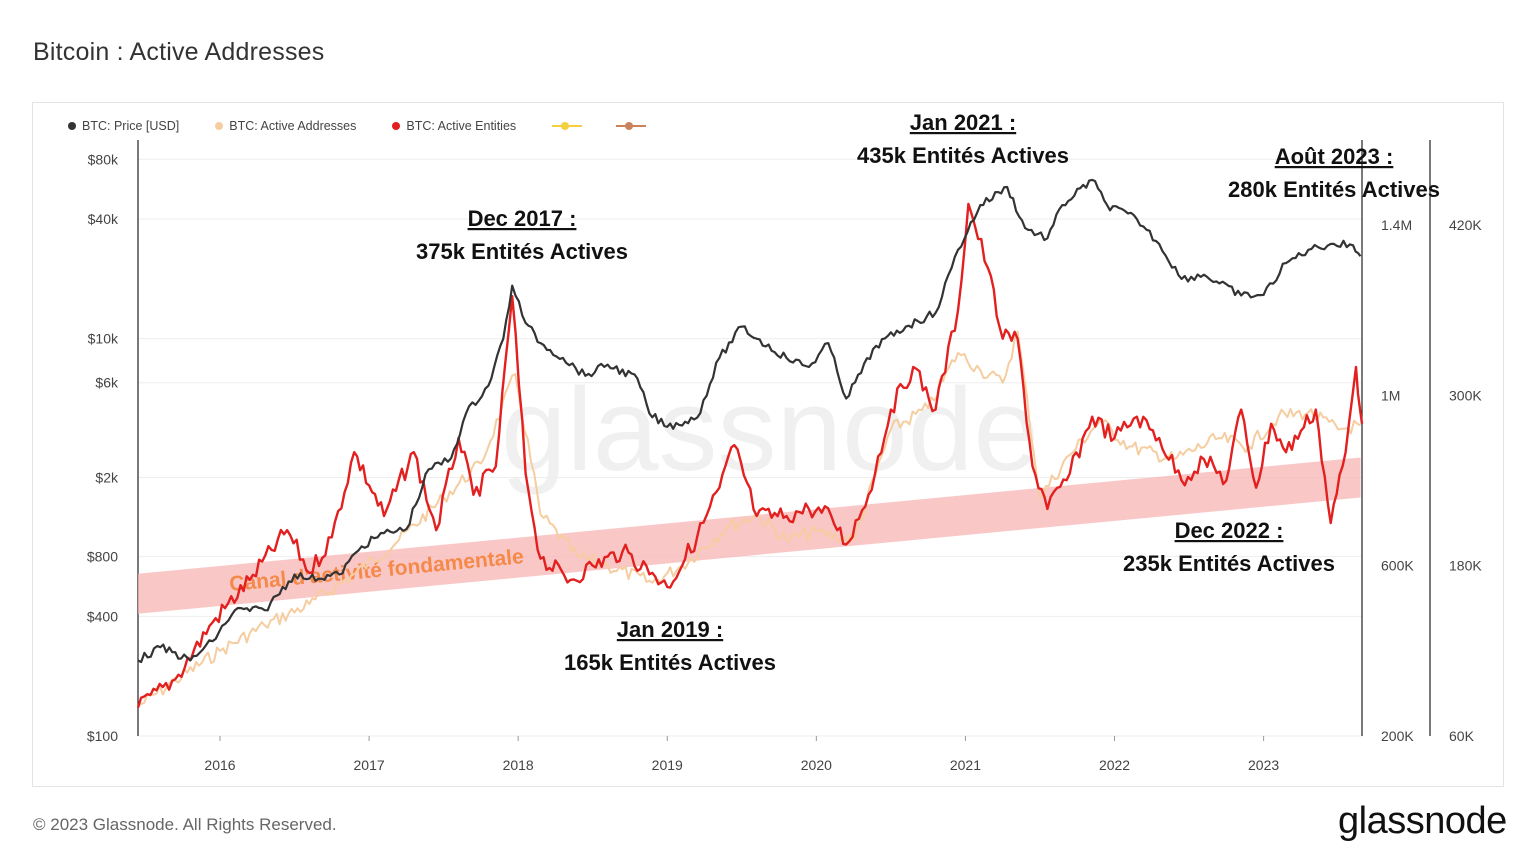 Image resolution: width=1536 pixels, height=864 pixels. Describe the element at coordinates (963, 122) in the screenshot. I see `annotation-title: Jan 2021 :` at that location.